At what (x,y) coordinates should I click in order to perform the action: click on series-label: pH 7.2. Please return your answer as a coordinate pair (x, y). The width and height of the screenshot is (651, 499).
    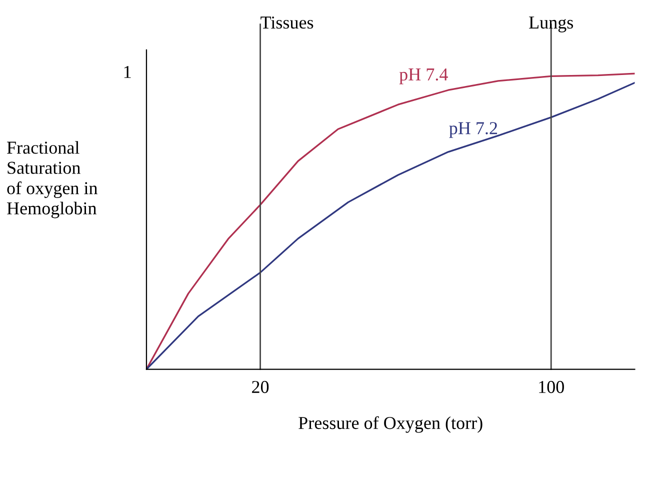
    Looking at the image, I should click on (473, 130).